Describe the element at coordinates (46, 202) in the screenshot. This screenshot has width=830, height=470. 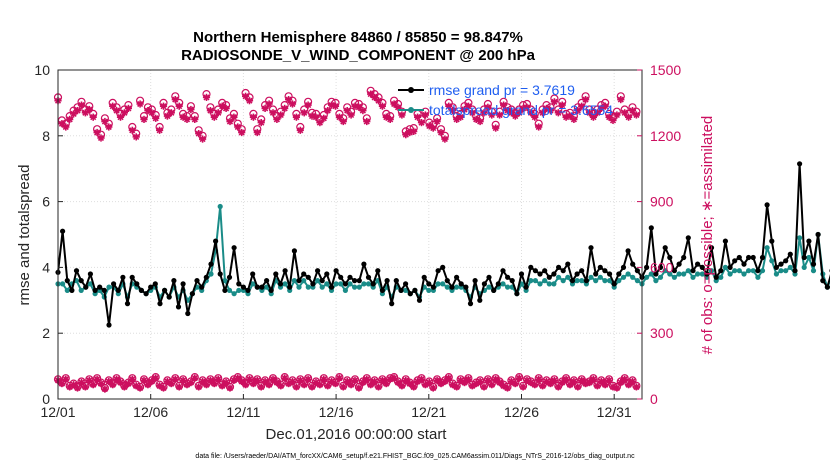
I see `y-tick-label: 6` at that location.